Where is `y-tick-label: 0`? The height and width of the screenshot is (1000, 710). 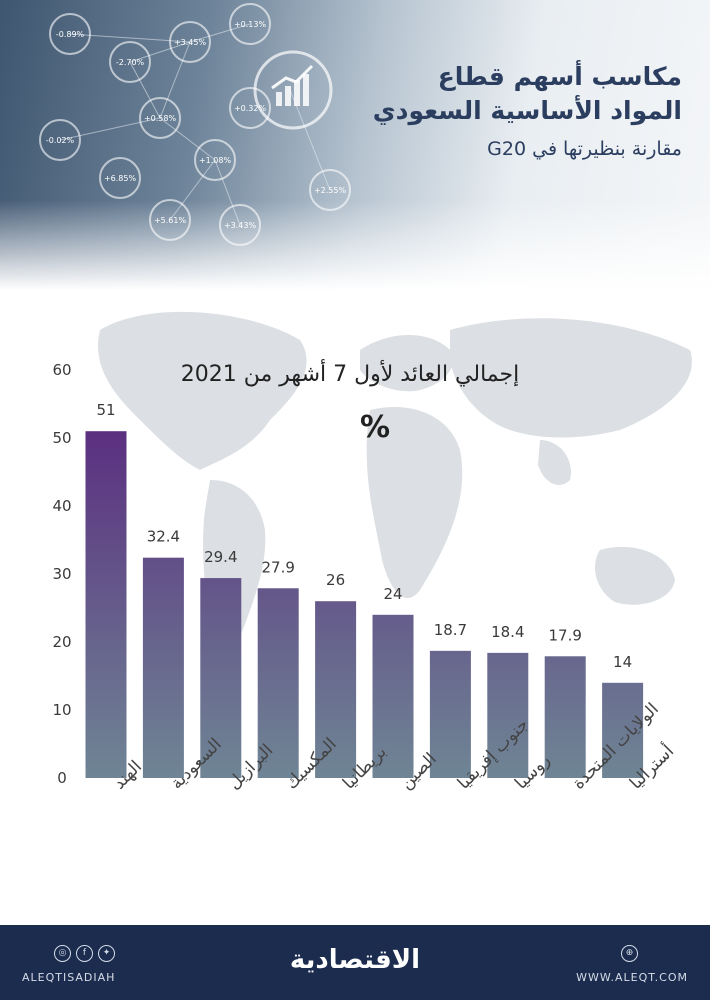 y-tick-label: 0 is located at coordinates (62, 778).